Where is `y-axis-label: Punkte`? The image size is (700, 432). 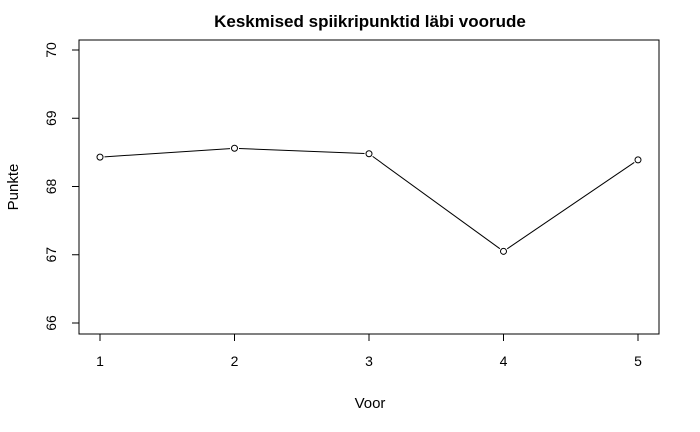
y-axis-label: Punkte is located at coordinates (13, 187).